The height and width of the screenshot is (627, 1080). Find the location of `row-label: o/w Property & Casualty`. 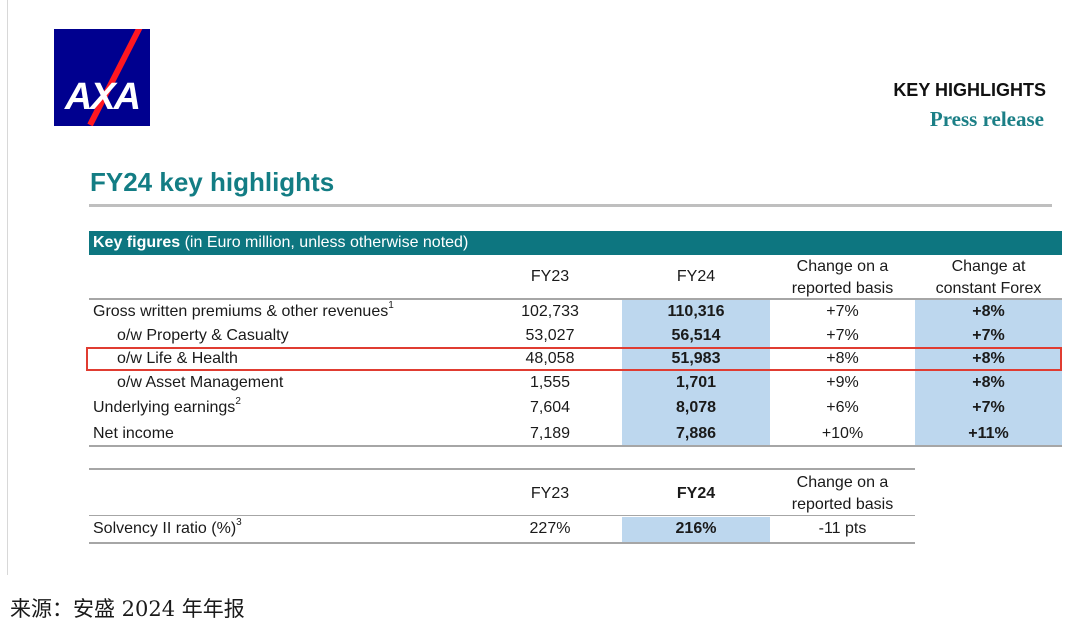

row-label: o/w Property & Casualty is located at coordinates (203, 335).